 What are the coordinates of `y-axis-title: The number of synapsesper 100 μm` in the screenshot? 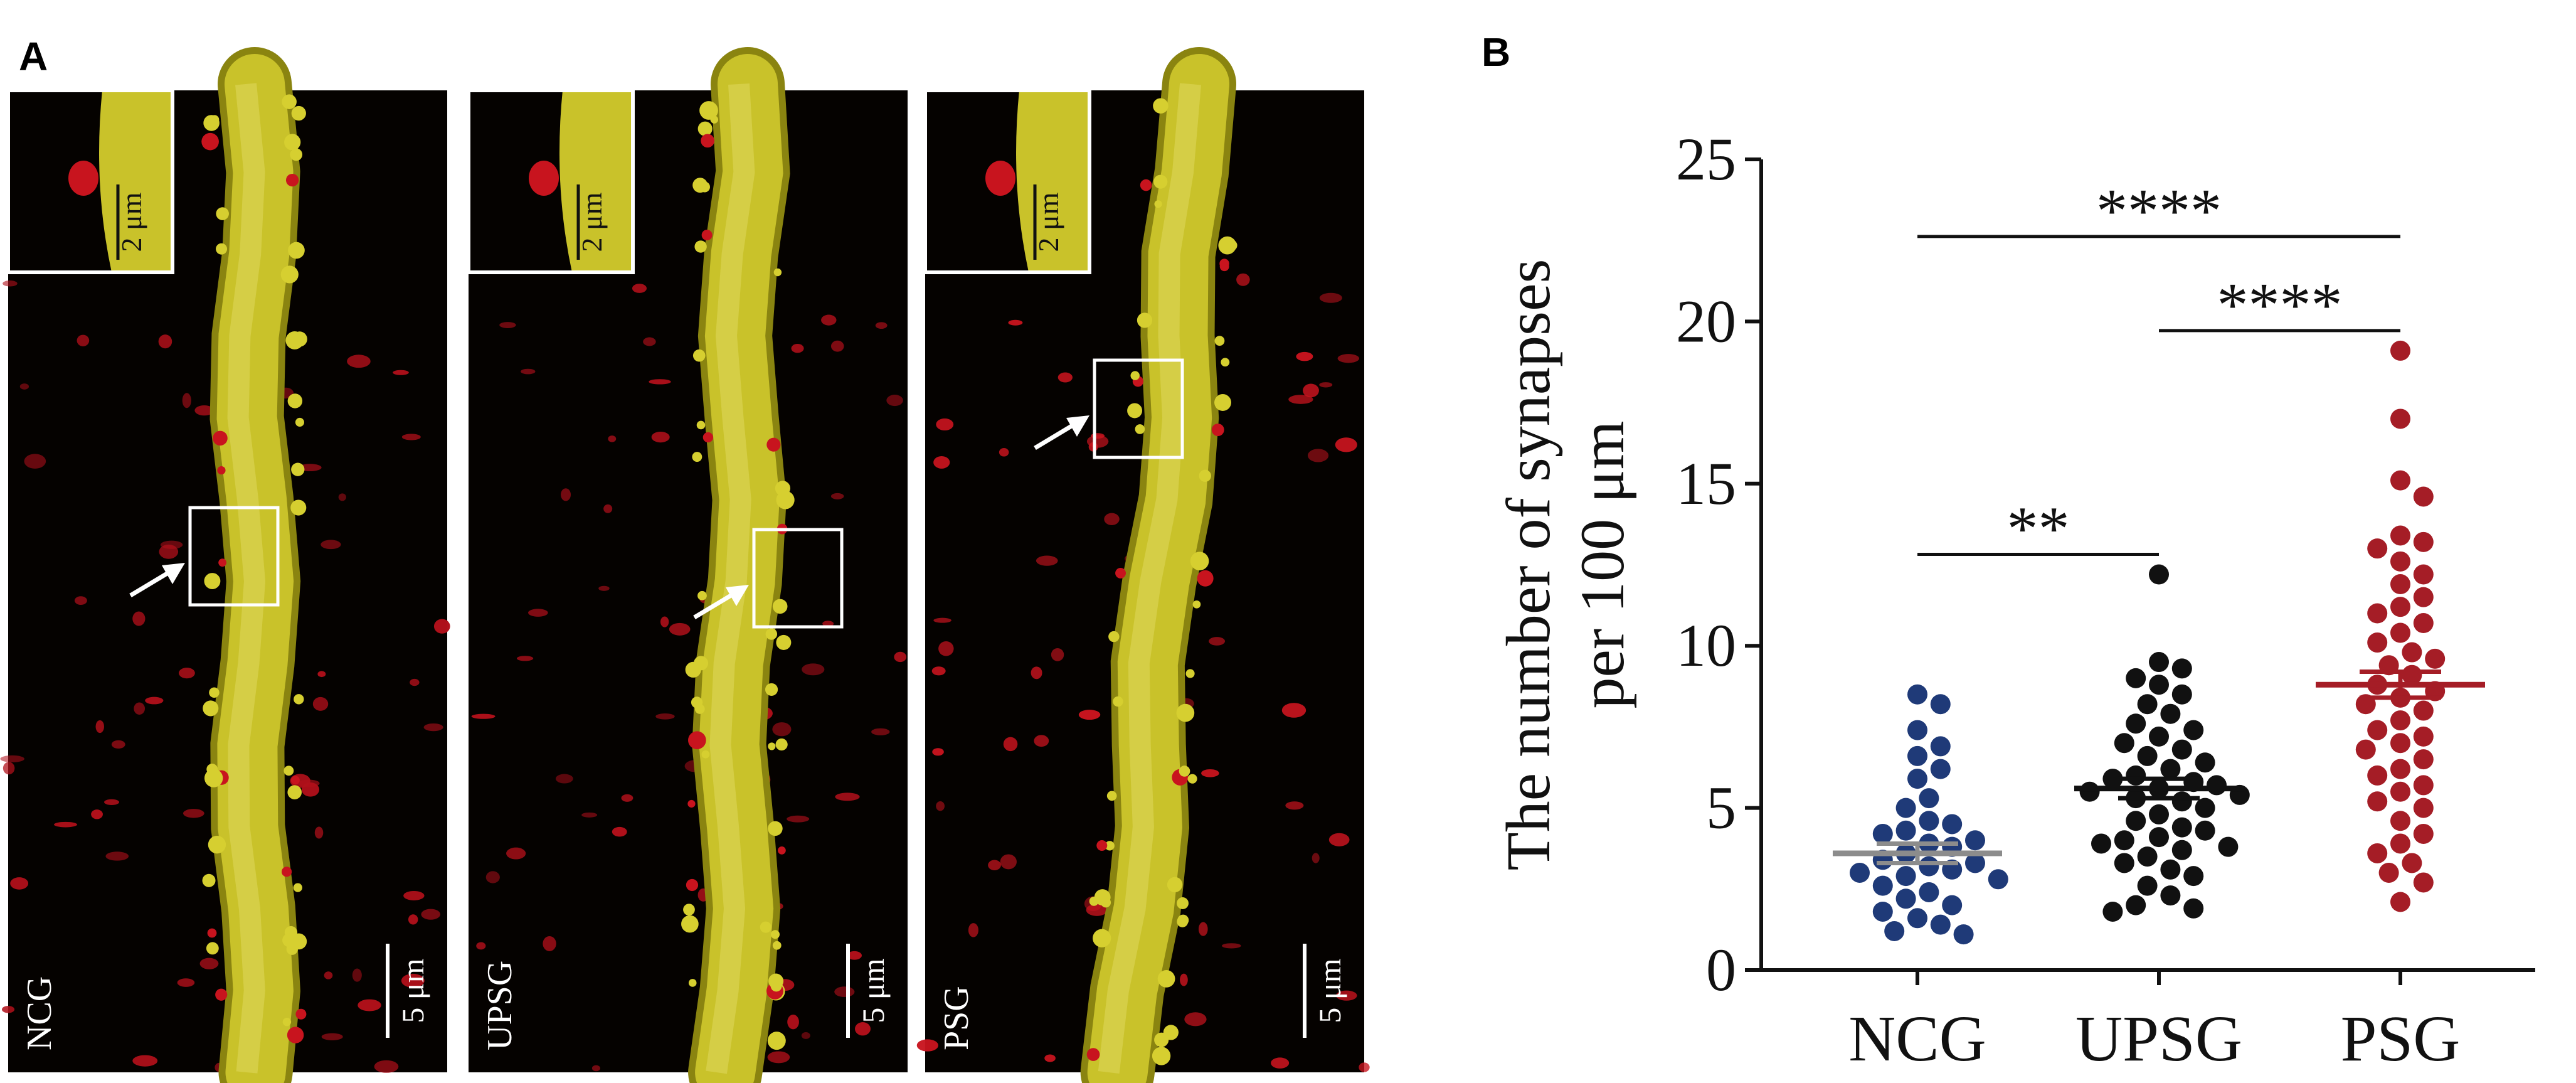 It's located at (1565, 565).